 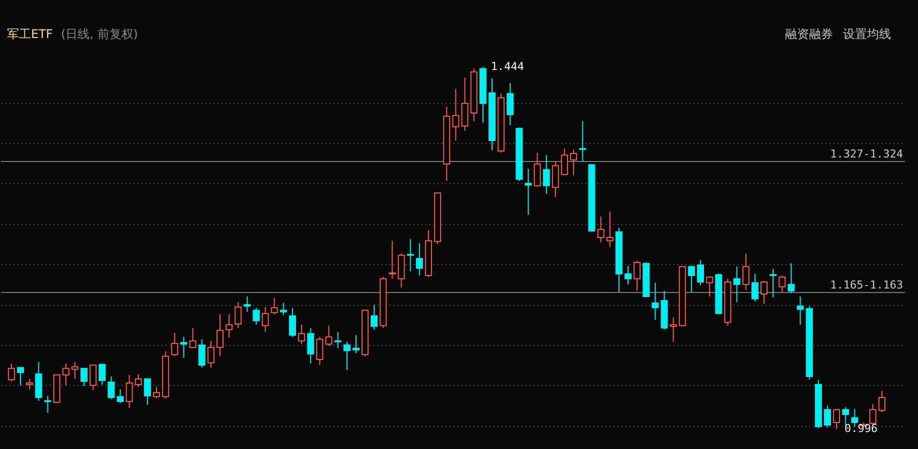 What do you see at coordinates (507, 66) in the screenshot?
I see `annotation: 1.444` at bounding box center [507, 66].